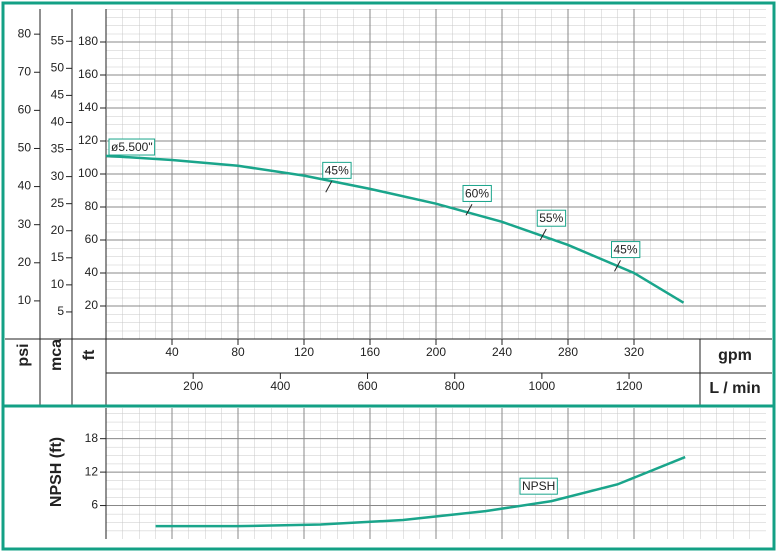  What do you see at coordinates (25, 33) in the screenshot?
I see `psi-tick-label: 80` at bounding box center [25, 33].